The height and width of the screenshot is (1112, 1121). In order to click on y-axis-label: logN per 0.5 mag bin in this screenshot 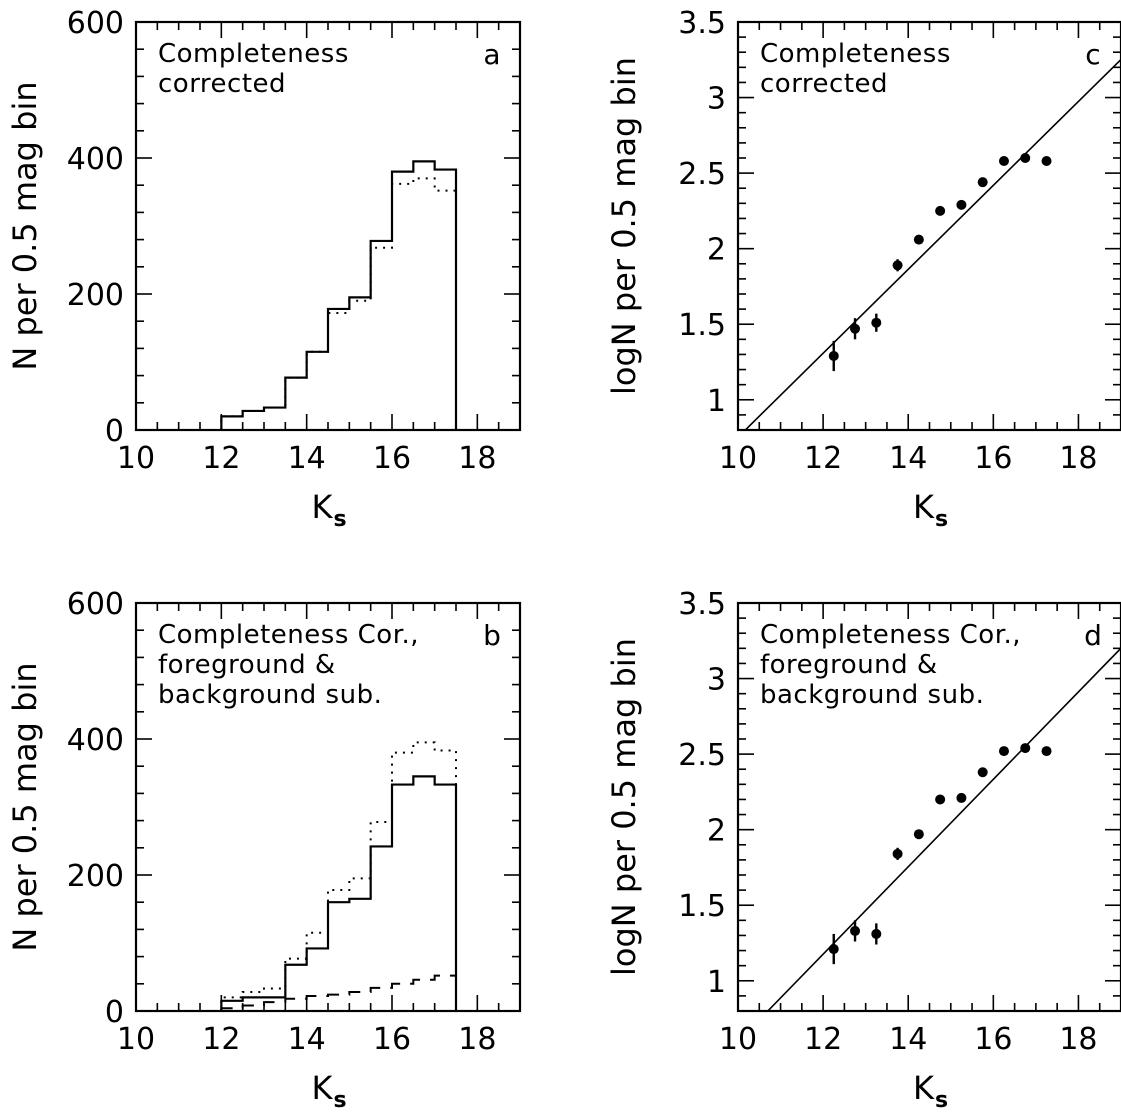, I will do `click(624, 807)`.